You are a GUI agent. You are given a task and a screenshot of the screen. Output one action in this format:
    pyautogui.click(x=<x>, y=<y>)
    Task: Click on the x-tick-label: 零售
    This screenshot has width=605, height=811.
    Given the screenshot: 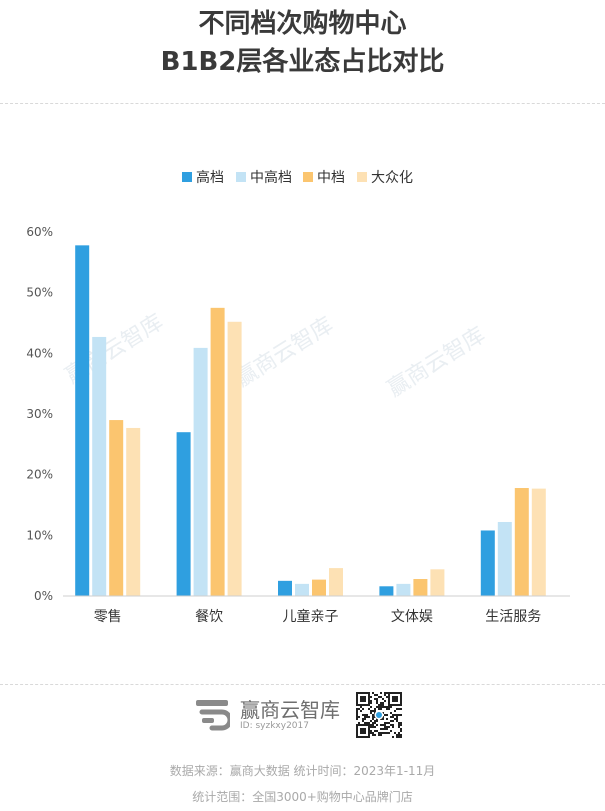 What is the action you would take?
    pyautogui.click(x=108, y=617)
    